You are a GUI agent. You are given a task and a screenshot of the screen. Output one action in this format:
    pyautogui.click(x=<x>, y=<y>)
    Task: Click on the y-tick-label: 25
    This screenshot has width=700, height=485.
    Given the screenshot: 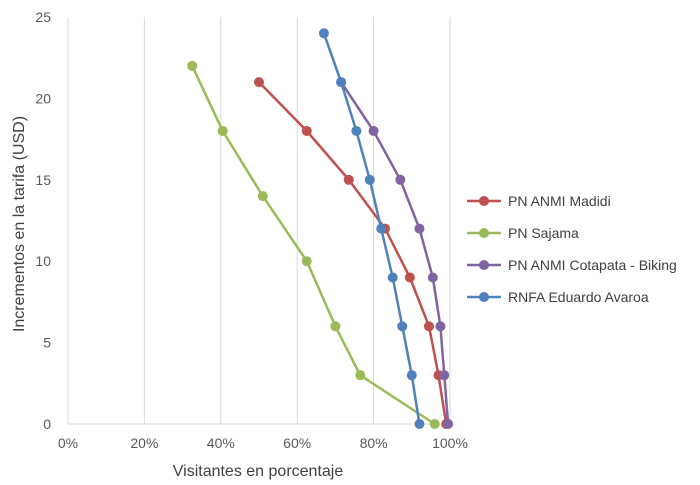 What is the action you would take?
    pyautogui.click(x=43, y=17)
    